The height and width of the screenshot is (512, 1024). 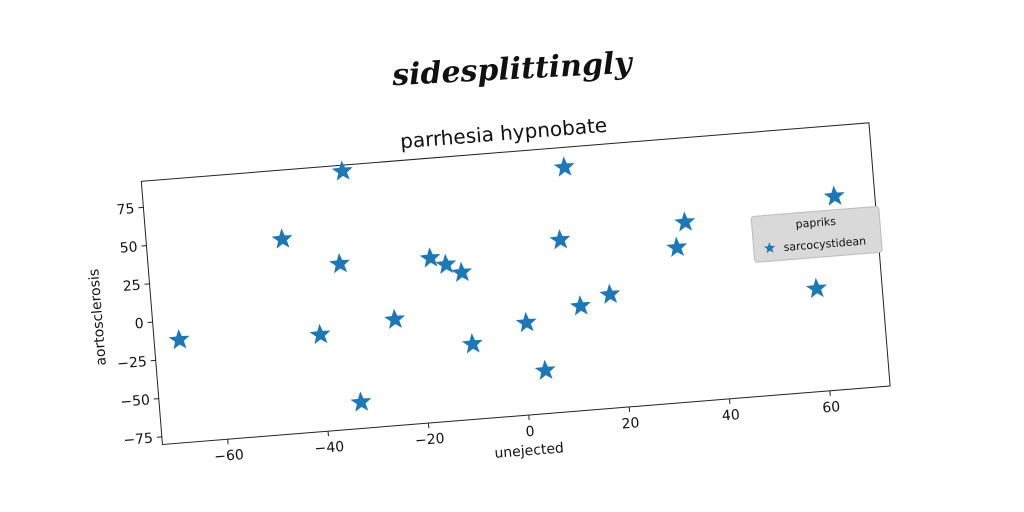 I want to click on x-tick-label: −60, so click(x=229, y=456).